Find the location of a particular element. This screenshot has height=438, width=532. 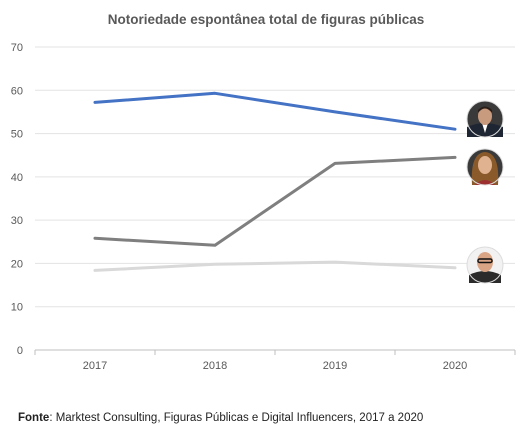

x-tick-label: 2019 is located at coordinates (335, 366).